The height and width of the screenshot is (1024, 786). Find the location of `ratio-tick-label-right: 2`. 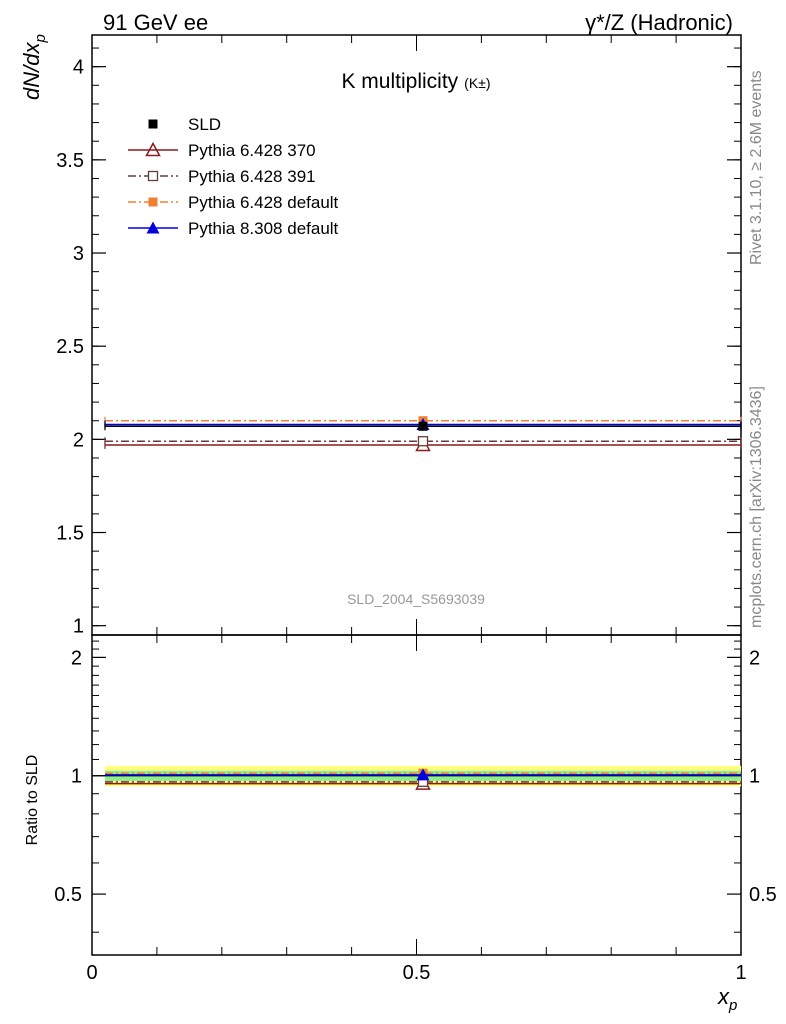

ratio-tick-label-right: 2 is located at coordinates (754, 658).